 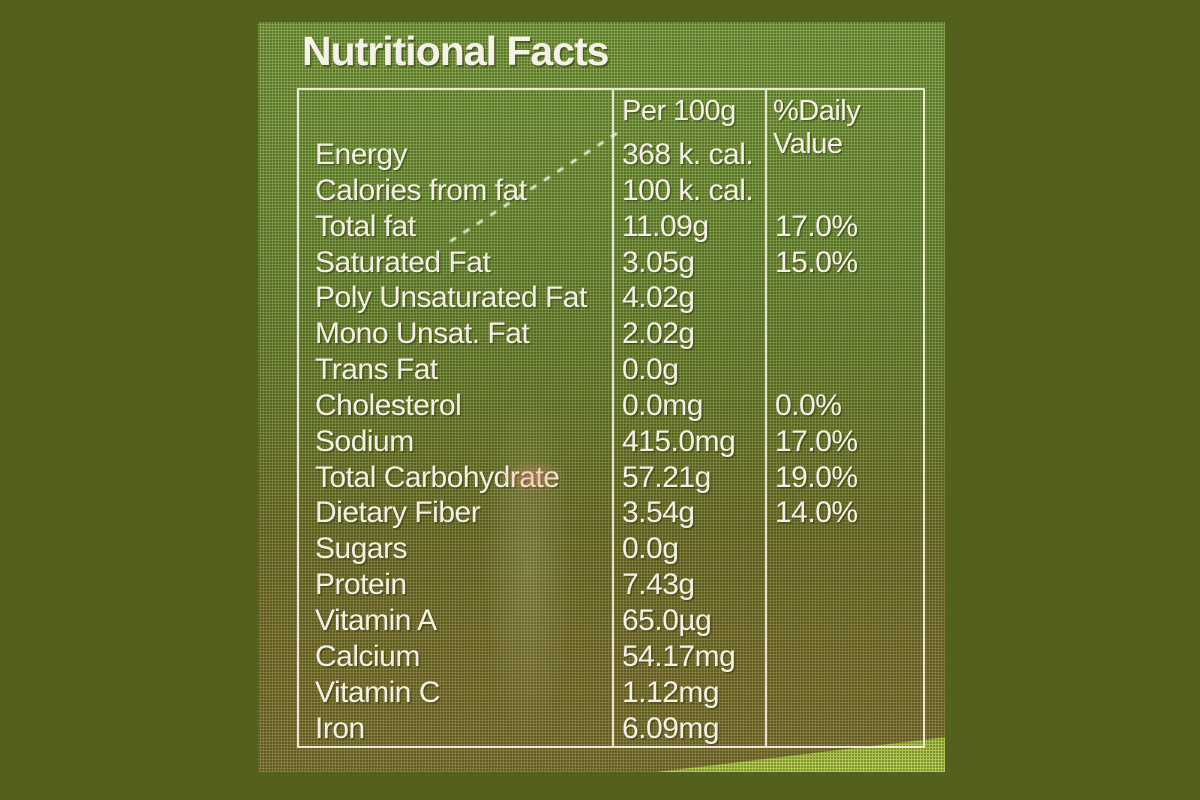 What do you see at coordinates (403, 262) in the screenshot?
I see `nutrient-name: Saturated Fat` at bounding box center [403, 262].